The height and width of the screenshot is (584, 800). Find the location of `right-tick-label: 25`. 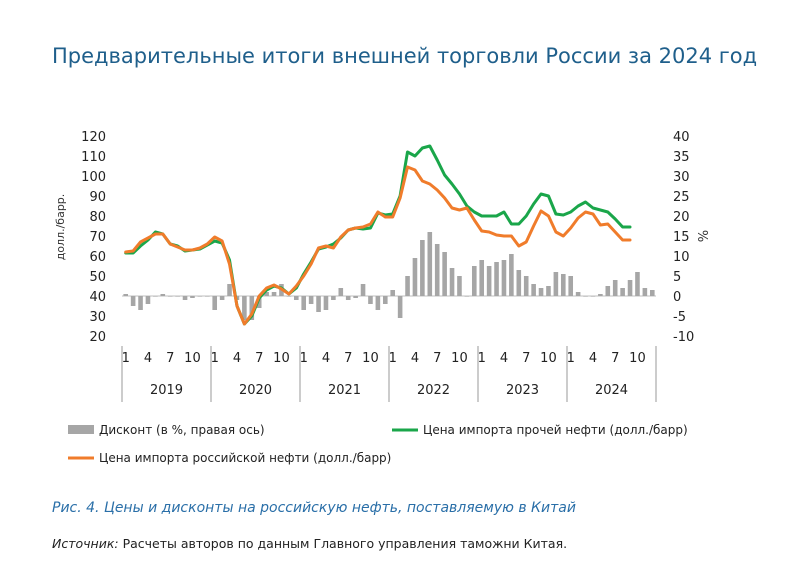

right-tick-label: 25 is located at coordinates (681, 197).